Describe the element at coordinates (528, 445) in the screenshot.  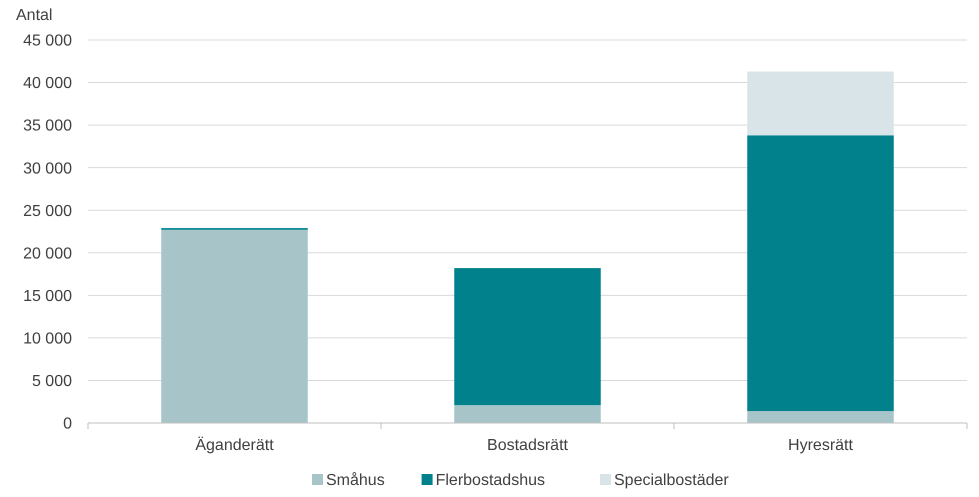
I see `x-tick-label: Bostadsrätt` at that location.